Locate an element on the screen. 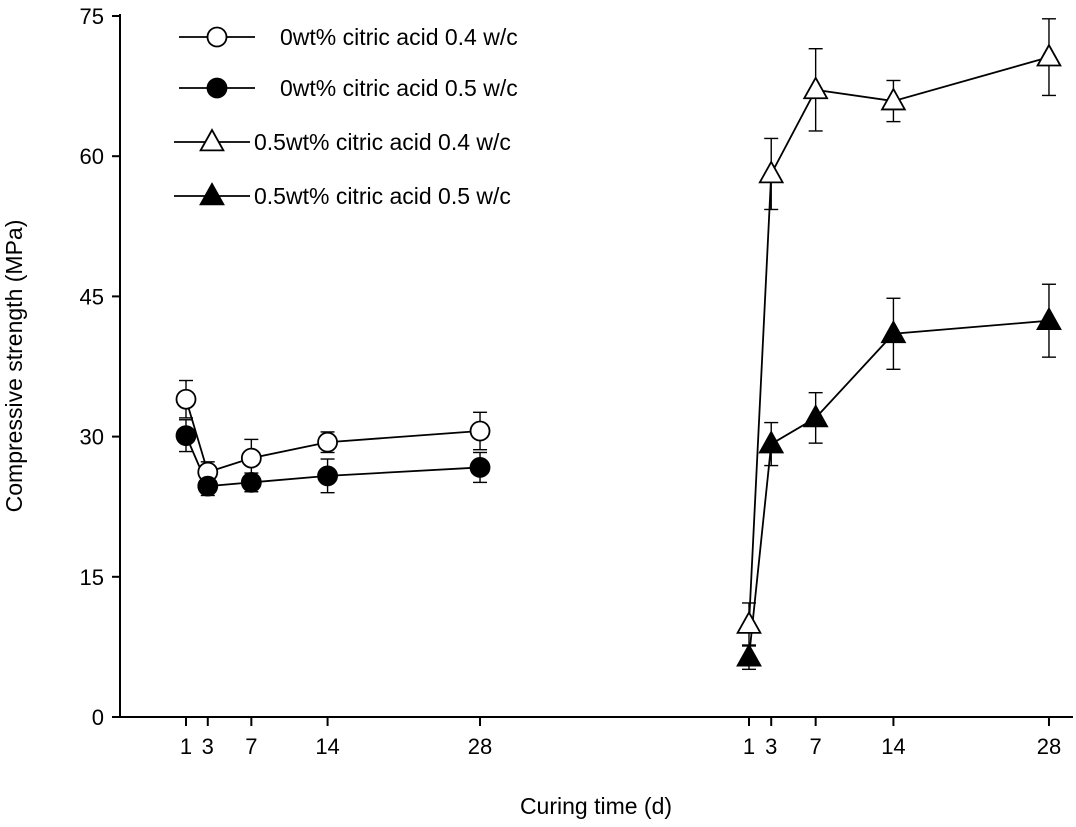 This screenshot has width=1076, height=827. series-line is located at coordinates (899, 488).